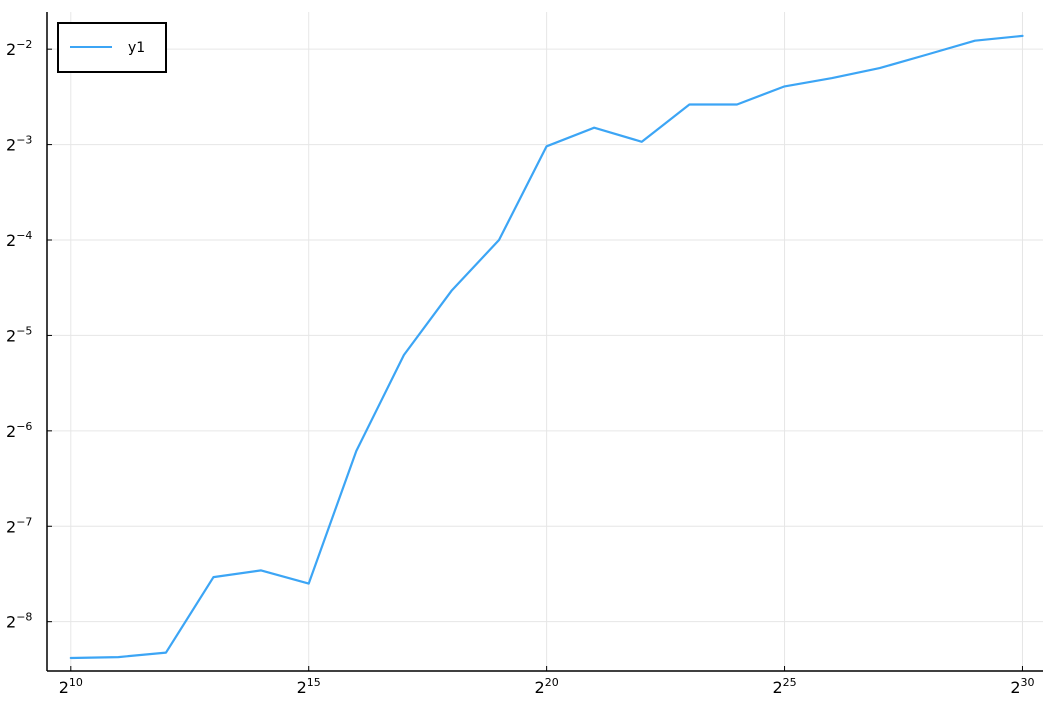  What do you see at coordinates (19, 430) in the screenshot?
I see `y-tick-label: 2−6` at bounding box center [19, 430].